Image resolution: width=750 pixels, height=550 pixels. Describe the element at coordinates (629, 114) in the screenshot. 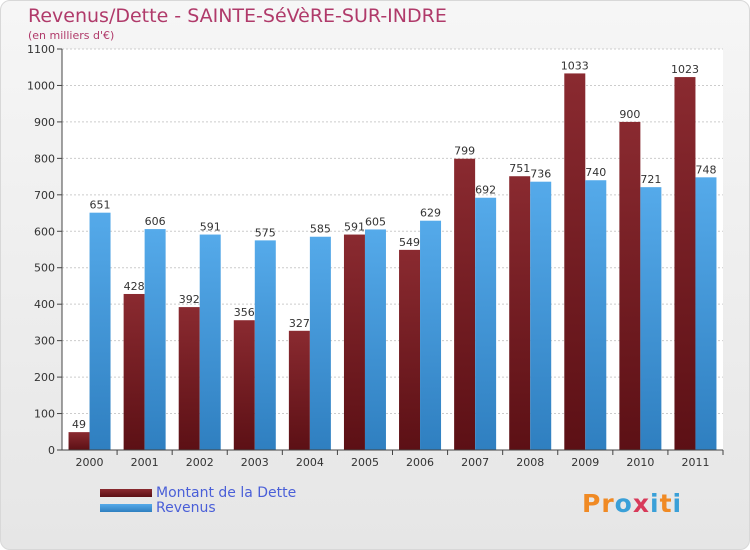

I see `data-label-dette-2010: 900` at that location.